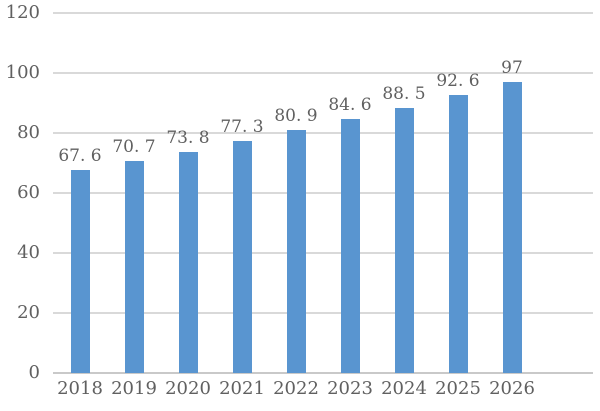 This screenshot has width=600, height=411. Describe the element at coordinates (350, 388) in the screenshot. I see `x-tick-label: 2023` at that location.